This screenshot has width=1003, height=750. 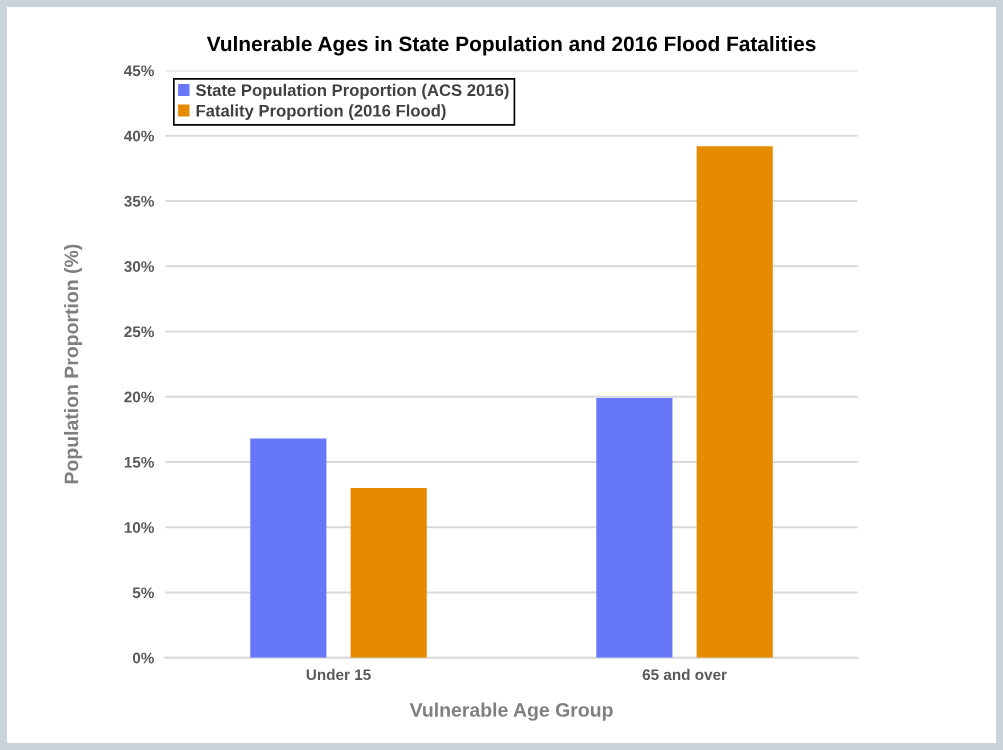 I want to click on y-tick-label: 25%, so click(x=139, y=332).